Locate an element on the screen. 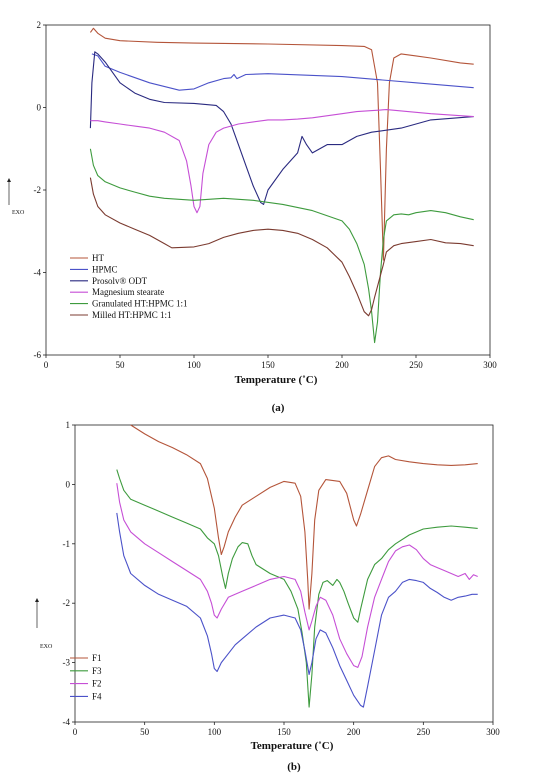 This screenshot has width=550, height=776. legend-label: F4 is located at coordinates (97, 696).